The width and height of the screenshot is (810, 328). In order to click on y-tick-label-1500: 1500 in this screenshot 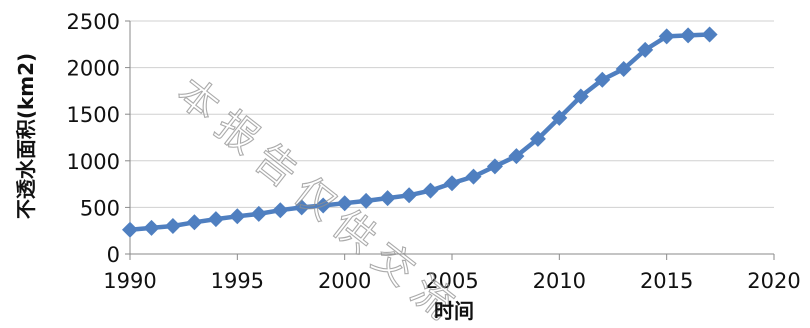, I will do `click(93, 115)`.